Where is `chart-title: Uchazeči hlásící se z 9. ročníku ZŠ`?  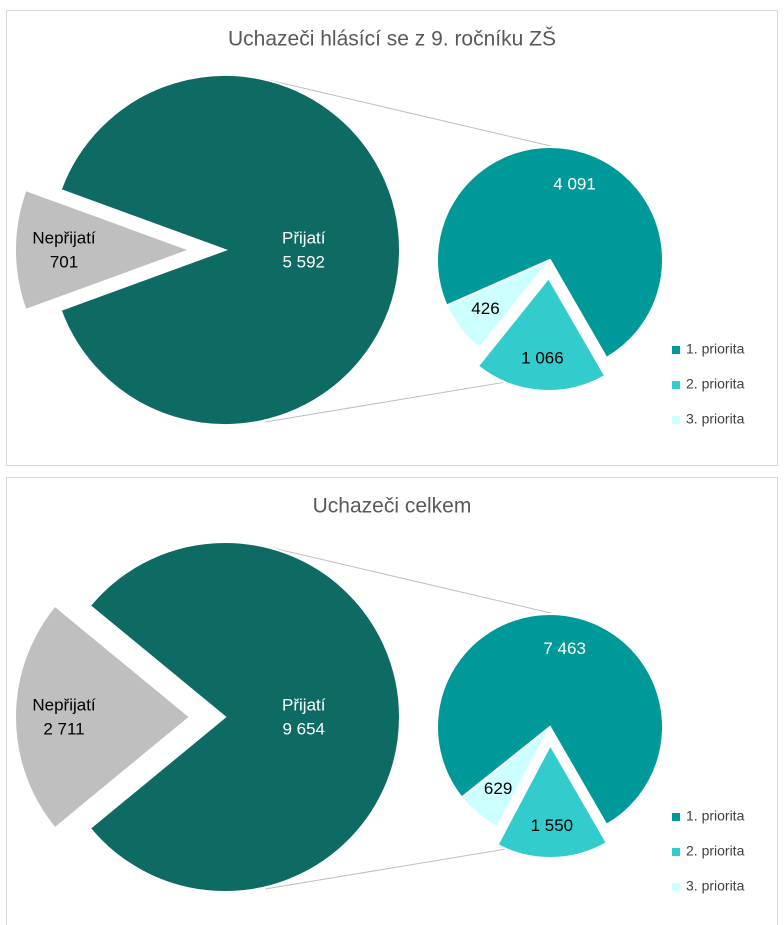 chart-title: Uchazeči hlásící se z 9. ročníku ZŠ is located at coordinates (392, 39).